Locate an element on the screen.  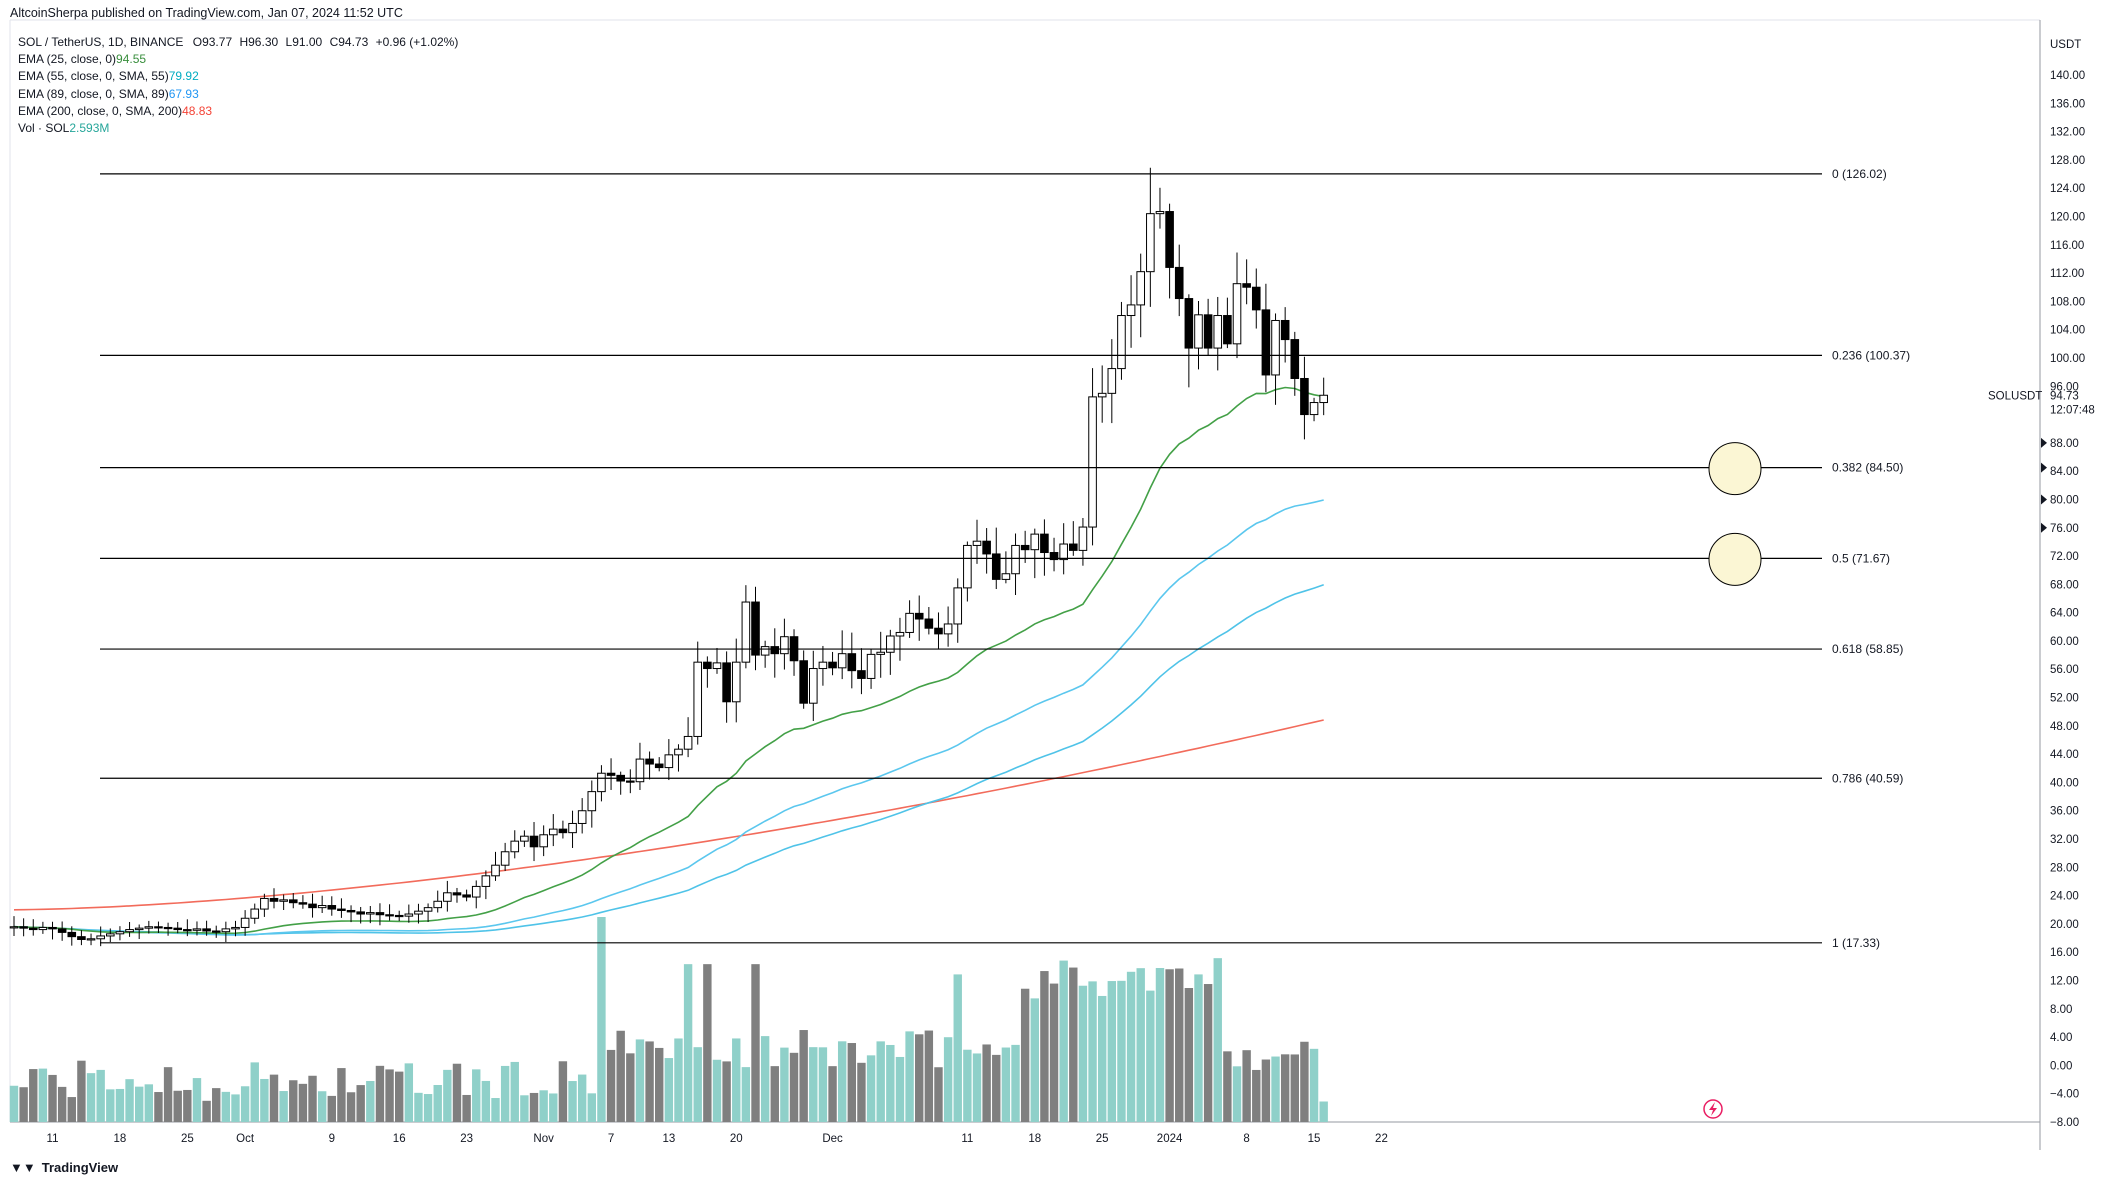
tradingview-logo: ▼▼ TradingView is located at coordinates (64, 1167).